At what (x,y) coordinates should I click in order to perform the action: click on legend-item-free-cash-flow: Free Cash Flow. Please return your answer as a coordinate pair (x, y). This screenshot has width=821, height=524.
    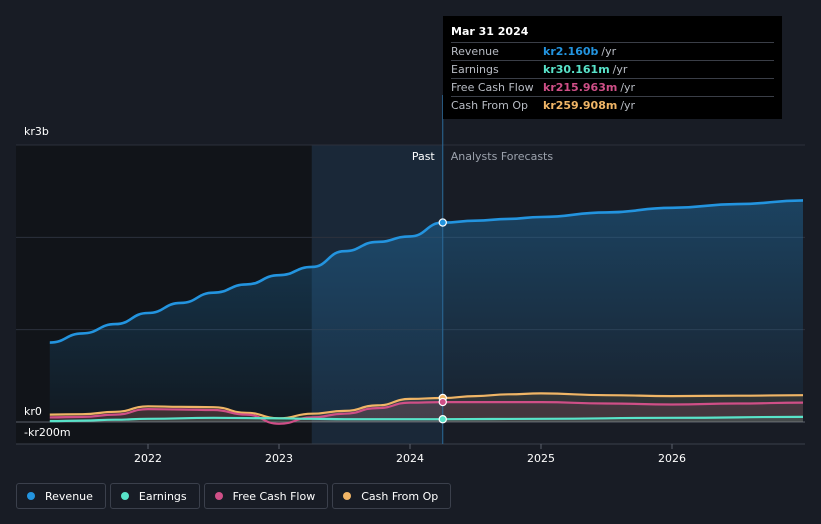
    Looking at the image, I should click on (266, 496).